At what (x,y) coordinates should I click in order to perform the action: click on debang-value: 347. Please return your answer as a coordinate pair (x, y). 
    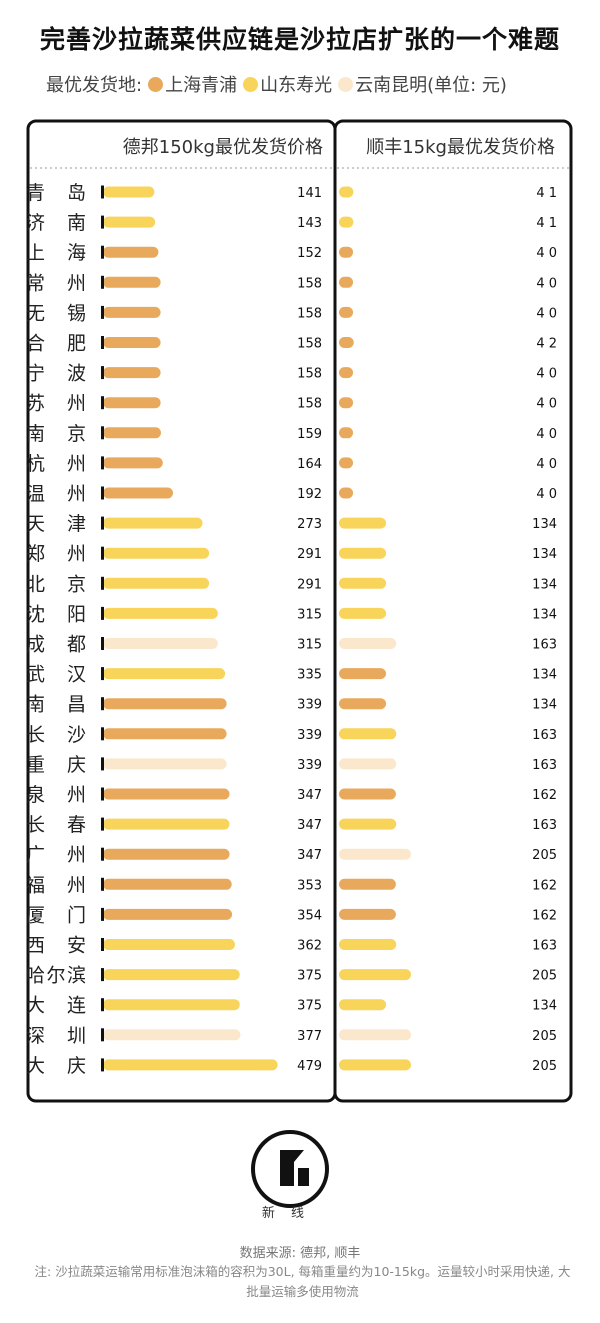
    Looking at the image, I should click on (309, 825).